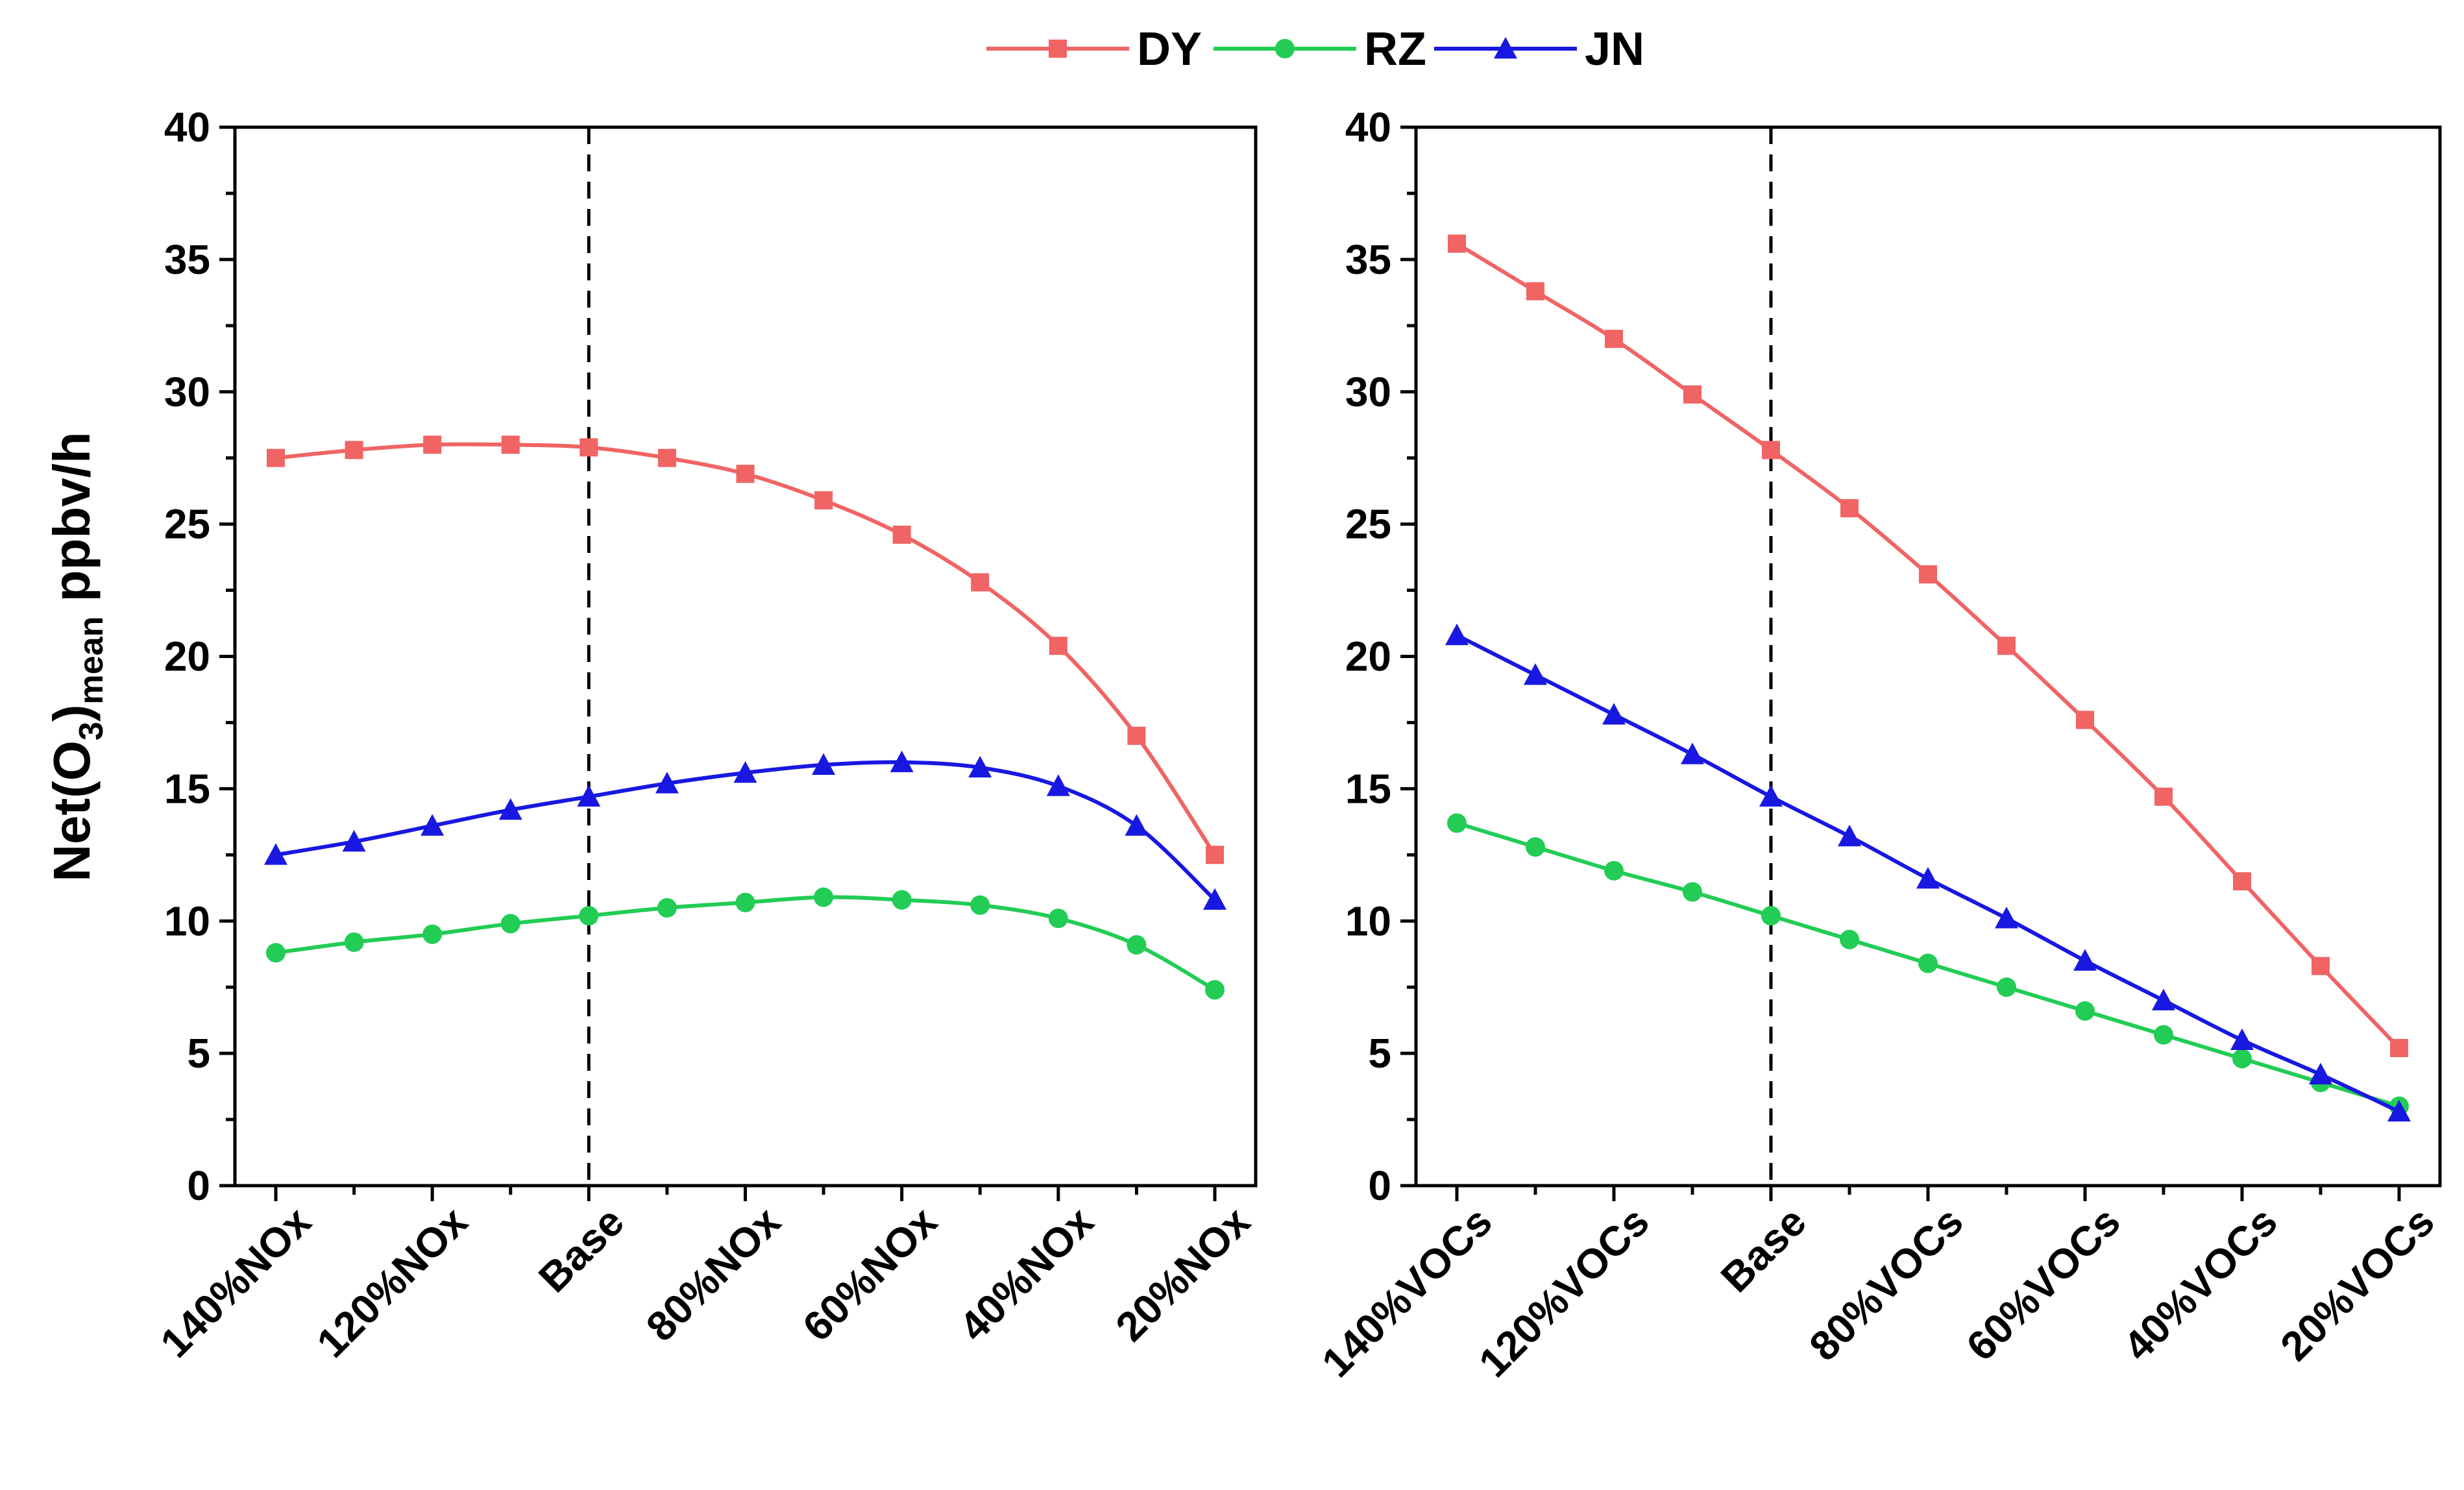  What do you see at coordinates (187, 656) in the screenshot?
I see `left-ytick-label: 20` at bounding box center [187, 656].